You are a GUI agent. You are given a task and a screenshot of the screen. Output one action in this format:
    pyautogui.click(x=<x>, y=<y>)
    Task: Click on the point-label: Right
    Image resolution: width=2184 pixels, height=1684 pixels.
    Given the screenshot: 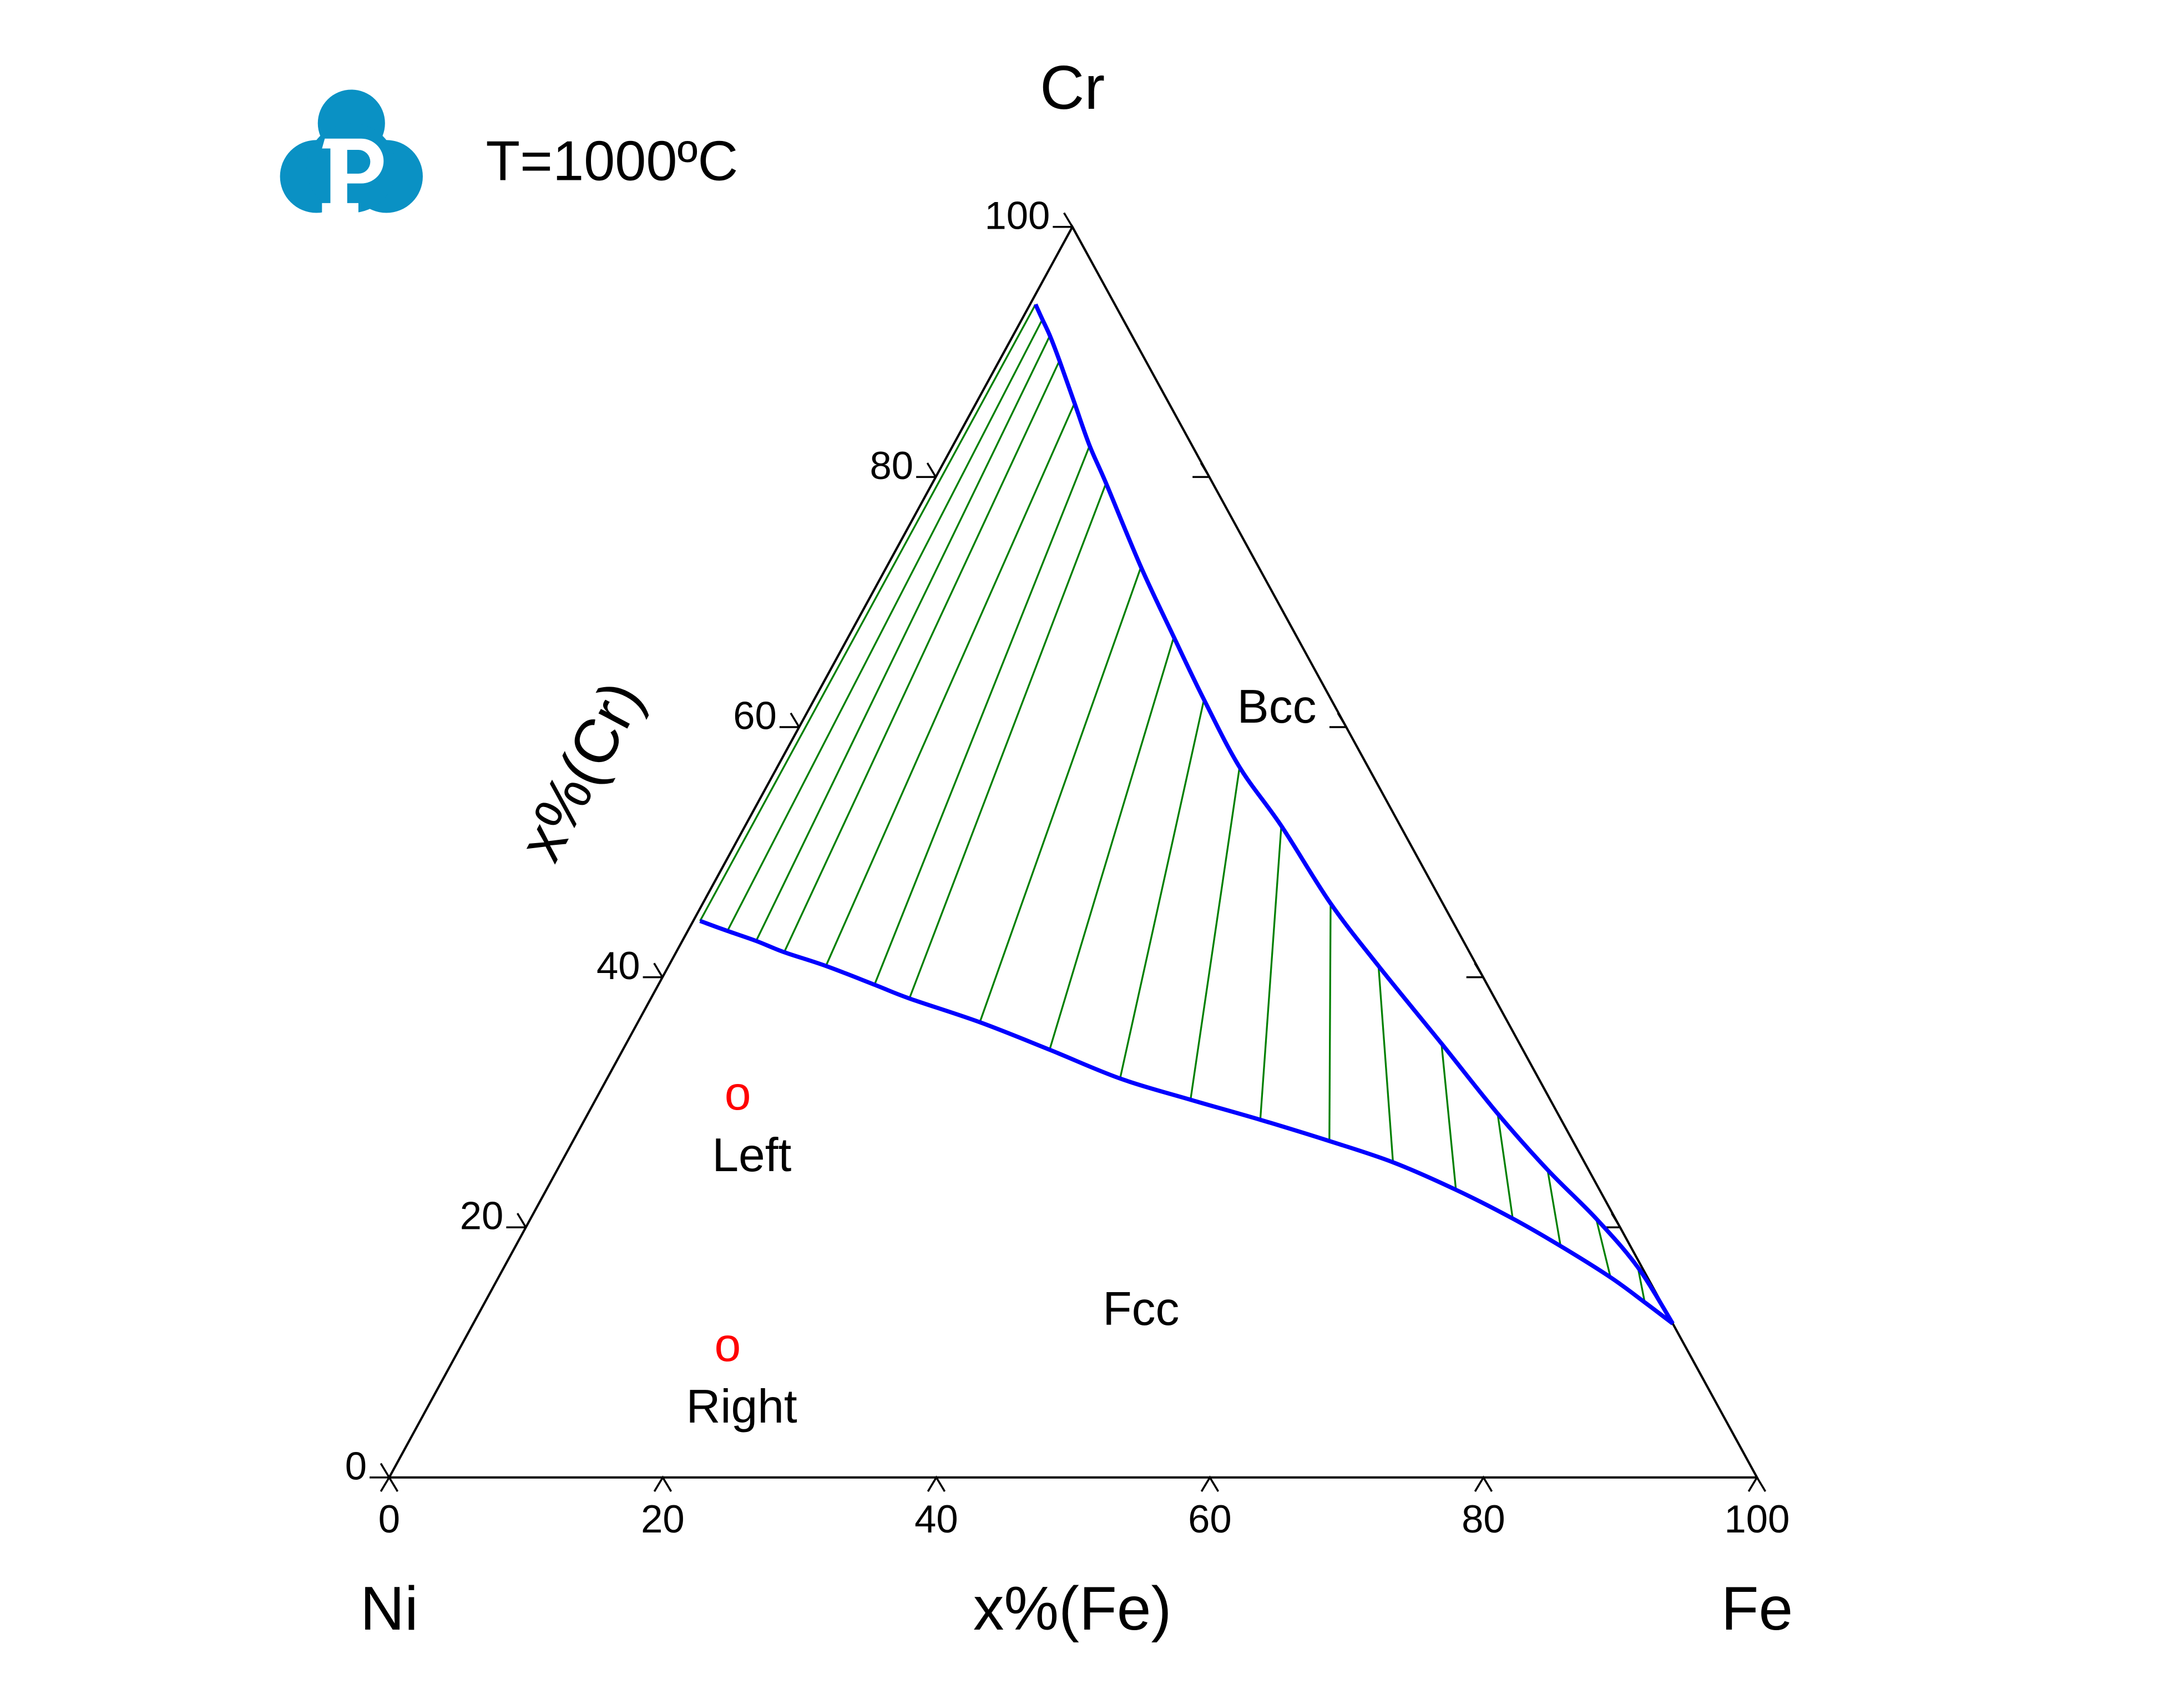 What is the action you would take?
    pyautogui.click(x=741, y=1406)
    